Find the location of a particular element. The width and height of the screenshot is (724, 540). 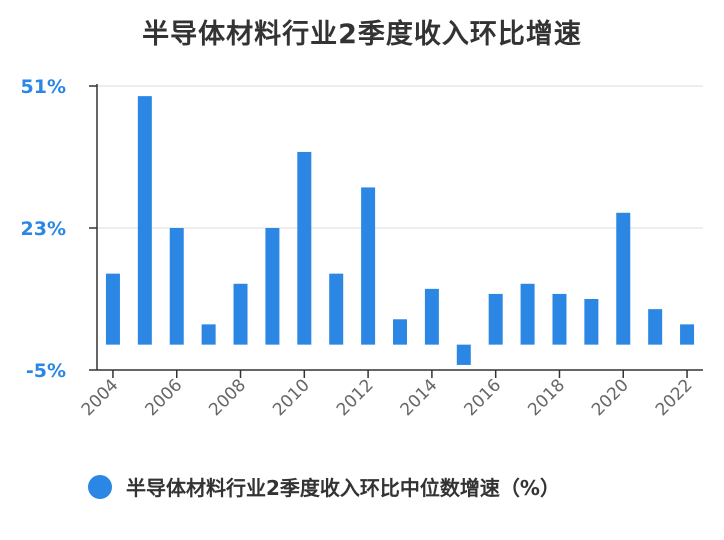

bar-2013 is located at coordinates (400, 332).